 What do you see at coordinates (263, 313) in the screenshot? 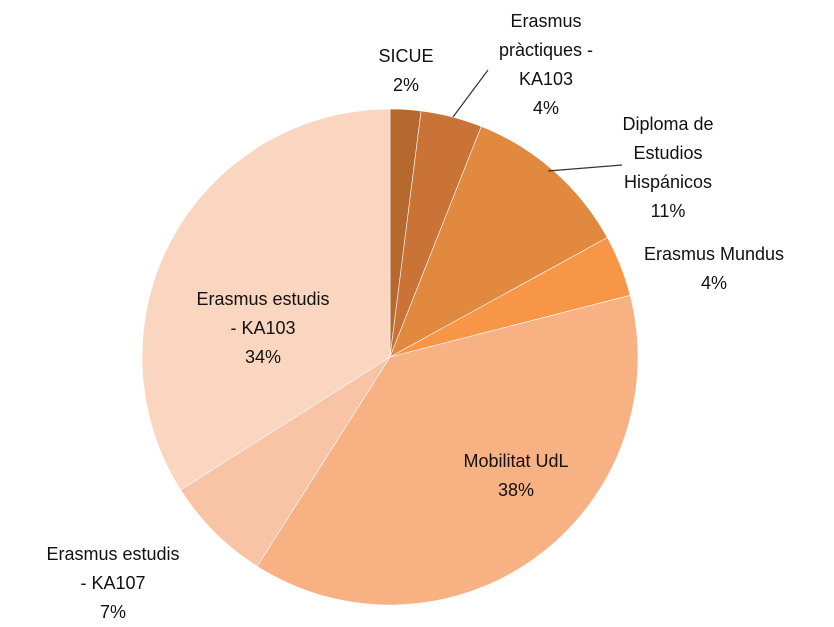
I see `category-name: Erasmus estudis - KA103` at bounding box center [263, 313].